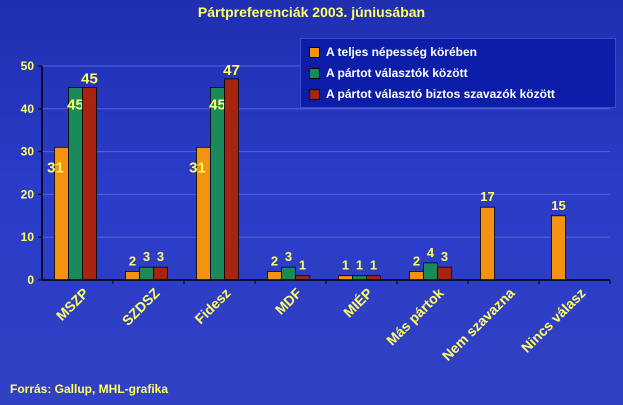 This screenshot has height=405, width=623. What do you see at coordinates (487, 196) in the screenshot?
I see `data-label: 17` at bounding box center [487, 196].